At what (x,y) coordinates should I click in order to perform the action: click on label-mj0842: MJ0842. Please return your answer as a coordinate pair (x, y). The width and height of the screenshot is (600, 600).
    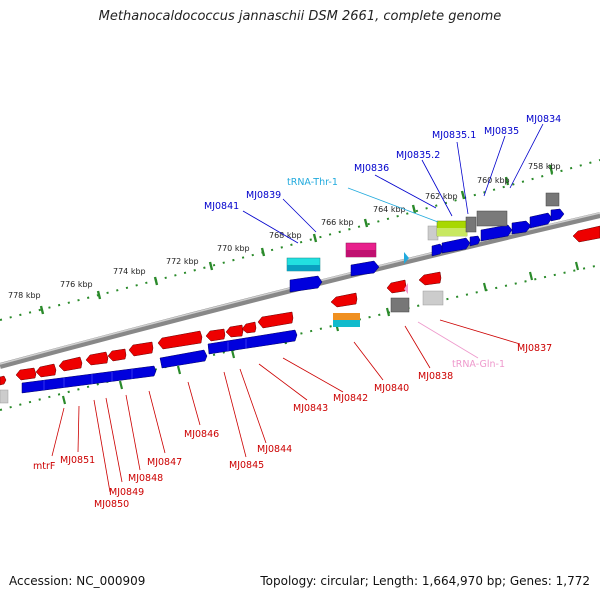
    Looking at the image, I should click on (350, 398).